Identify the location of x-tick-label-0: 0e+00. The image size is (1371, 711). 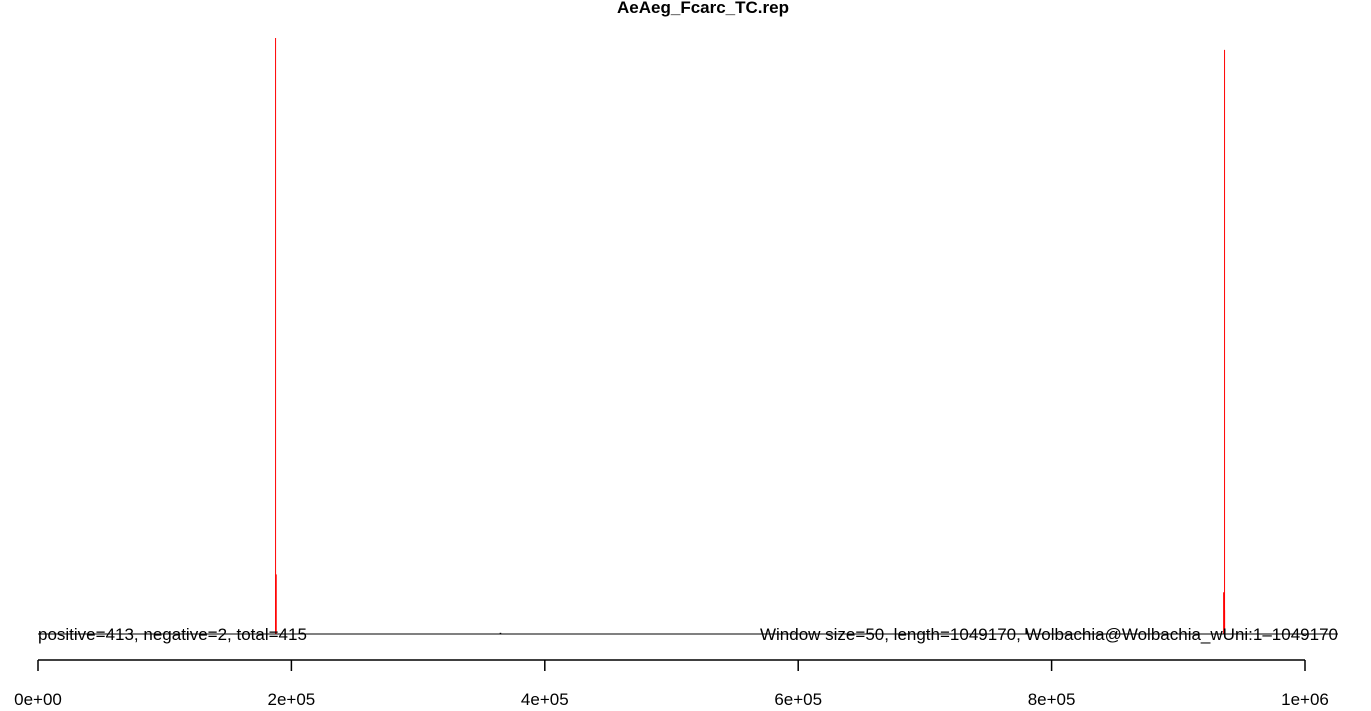
(38, 699).